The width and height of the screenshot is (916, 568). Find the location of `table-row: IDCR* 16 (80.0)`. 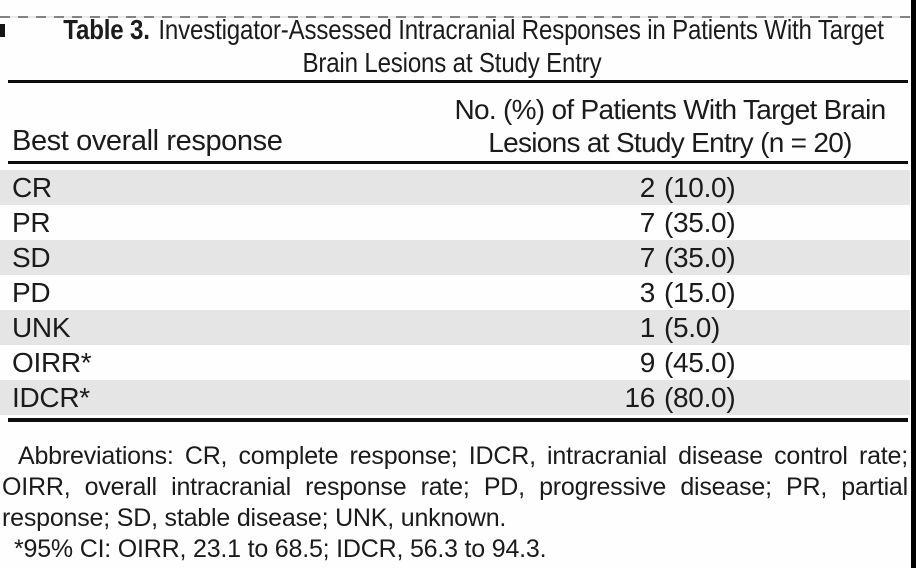

table-row: IDCR* 16 (80.0) is located at coordinates (455, 397).